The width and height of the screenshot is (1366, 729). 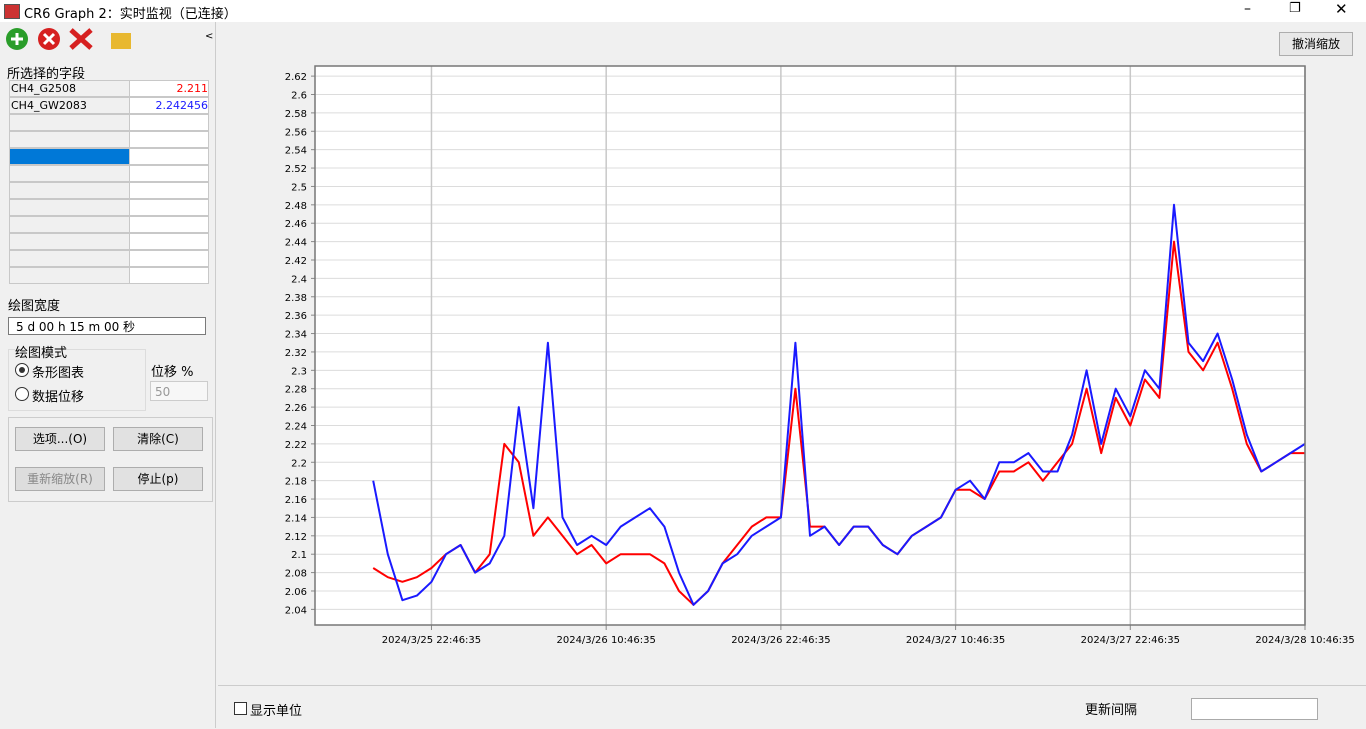 I want to click on y-tick-label: 2.52, so click(x=296, y=169).